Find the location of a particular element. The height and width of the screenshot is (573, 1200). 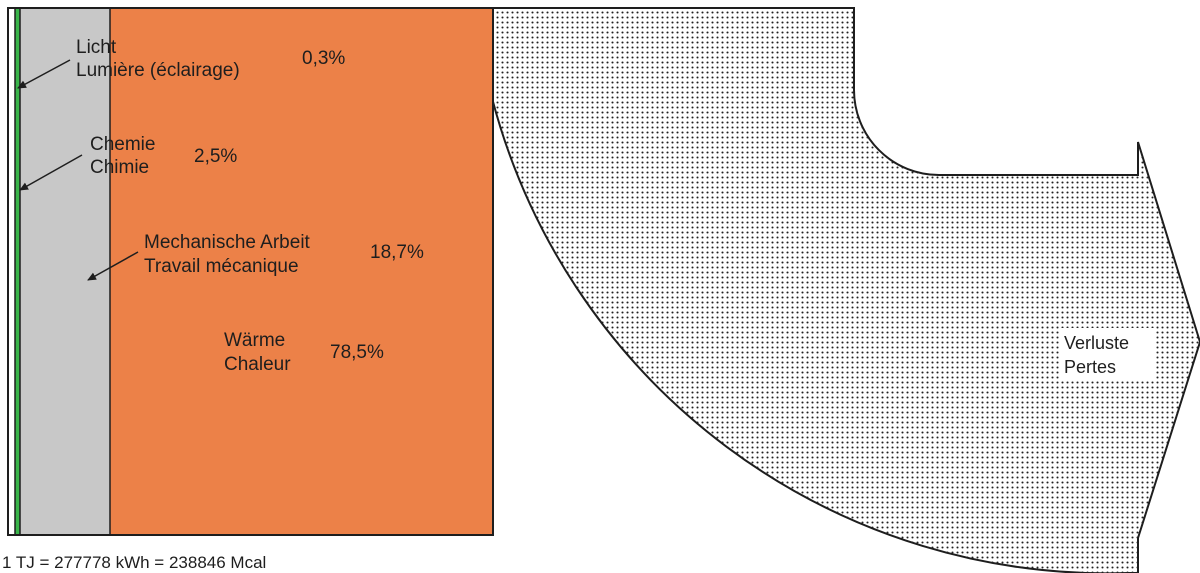

mechanical-label-de: Mechanische Arbeit is located at coordinates (227, 242).